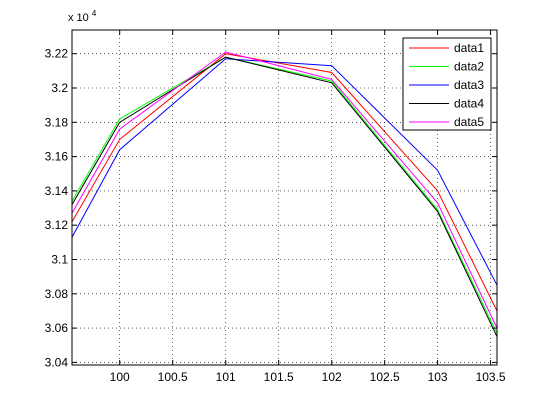 The height and width of the screenshot is (416, 550). I want to click on y-tick-label: 3.16, so click(57, 157).